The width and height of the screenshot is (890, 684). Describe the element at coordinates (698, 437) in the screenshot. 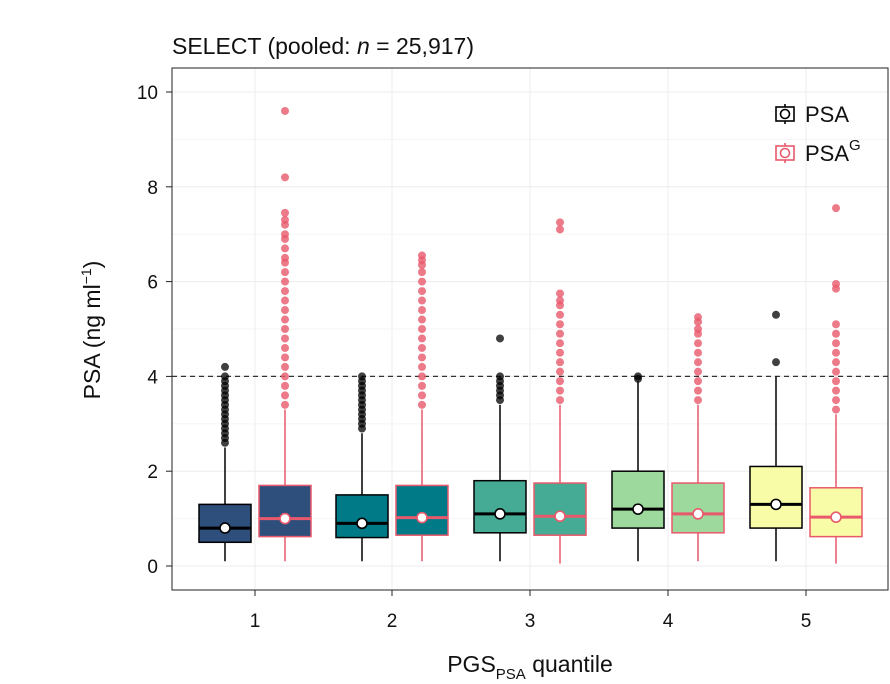

I see `box-group-PSAG-q4` at that location.